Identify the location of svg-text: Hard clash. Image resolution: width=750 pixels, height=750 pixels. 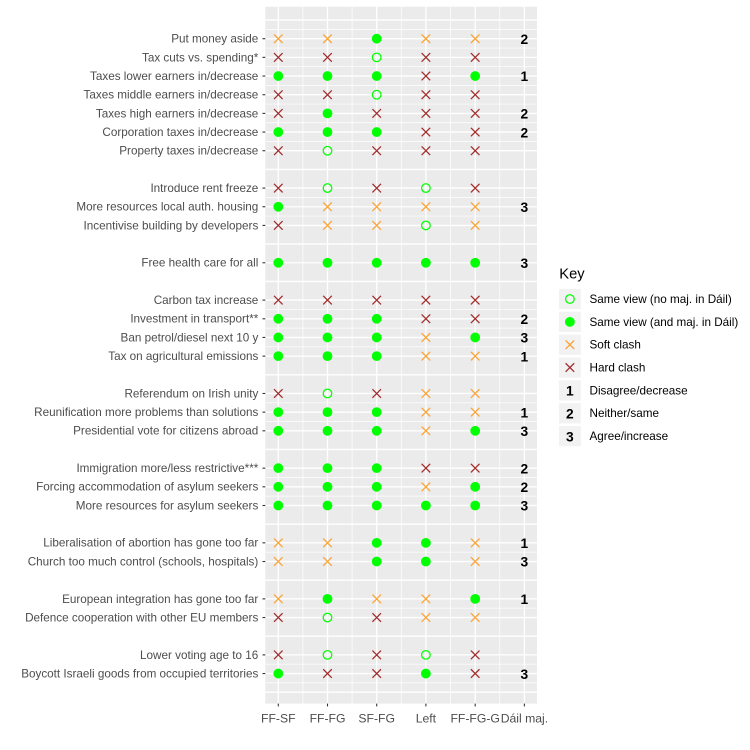
(618, 367).